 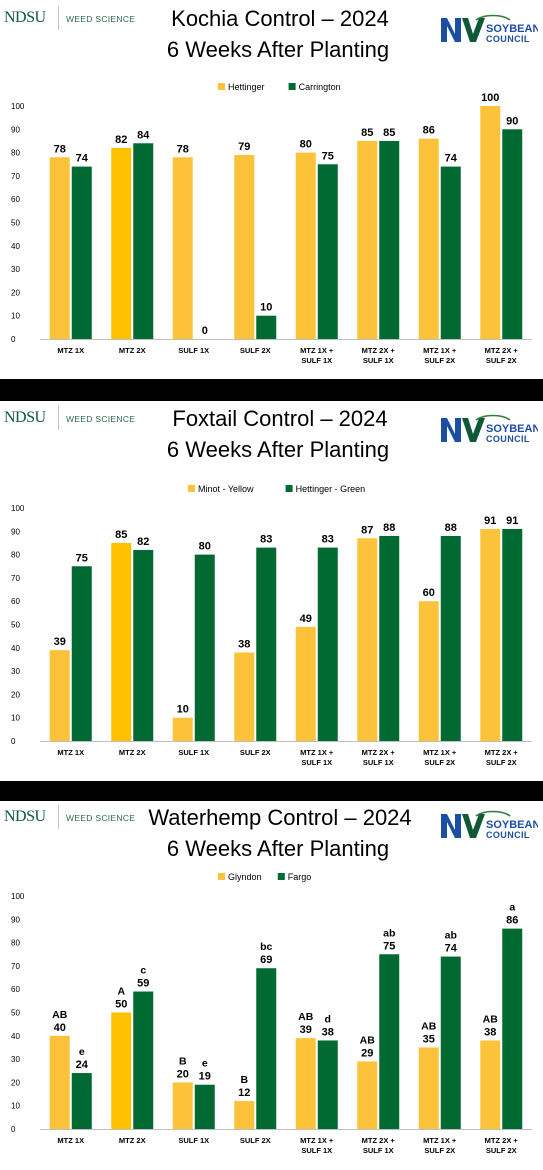 What do you see at coordinates (101, 818) in the screenshot?
I see `weed-science-label: WEED SCIENCE` at bounding box center [101, 818].